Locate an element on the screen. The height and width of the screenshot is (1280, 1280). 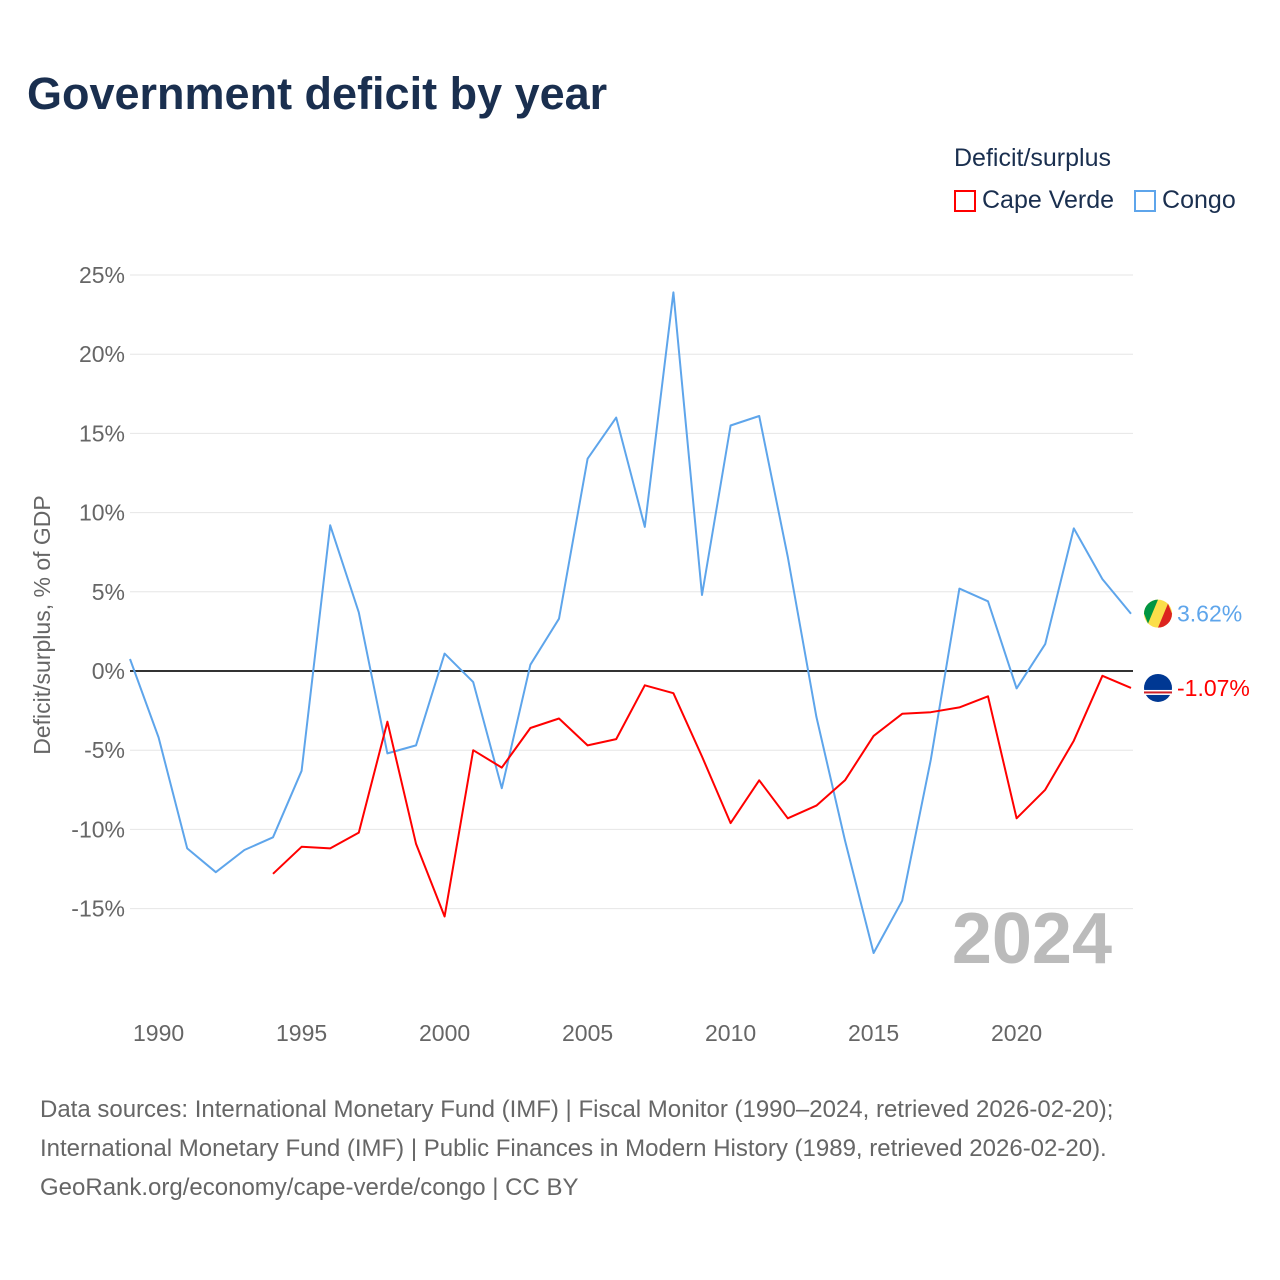
legend-label: Cape Verde is located at coordinates (1048, 200).